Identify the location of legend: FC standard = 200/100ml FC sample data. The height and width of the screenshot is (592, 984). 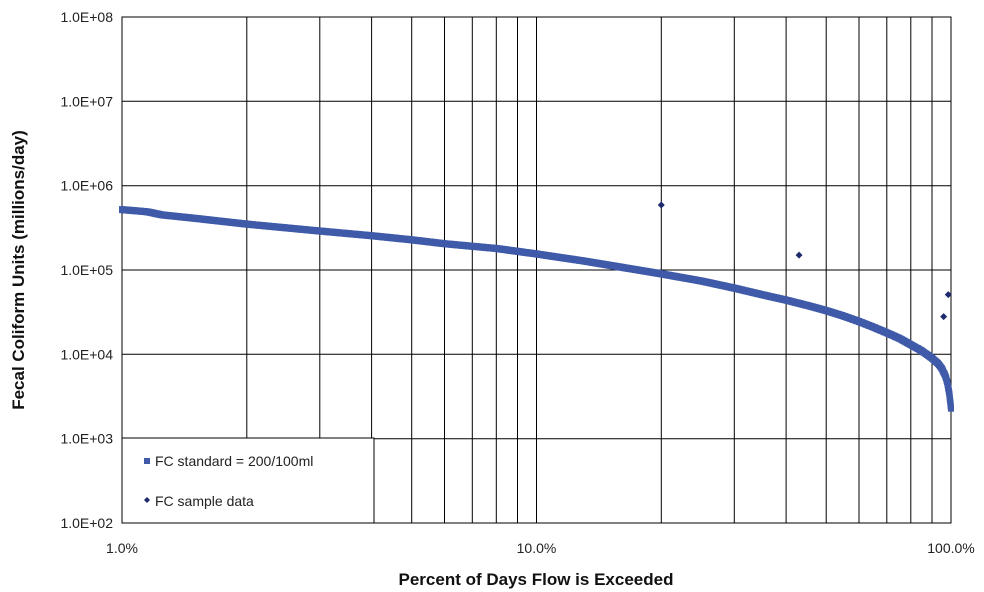
(248, 480).